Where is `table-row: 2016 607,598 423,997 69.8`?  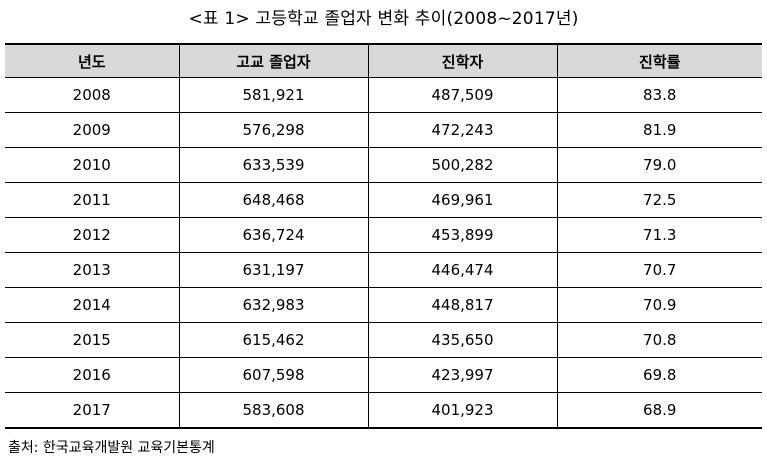 table-row: 2016 607,598 423,997 69.8 is located at coordinates (383, 375).